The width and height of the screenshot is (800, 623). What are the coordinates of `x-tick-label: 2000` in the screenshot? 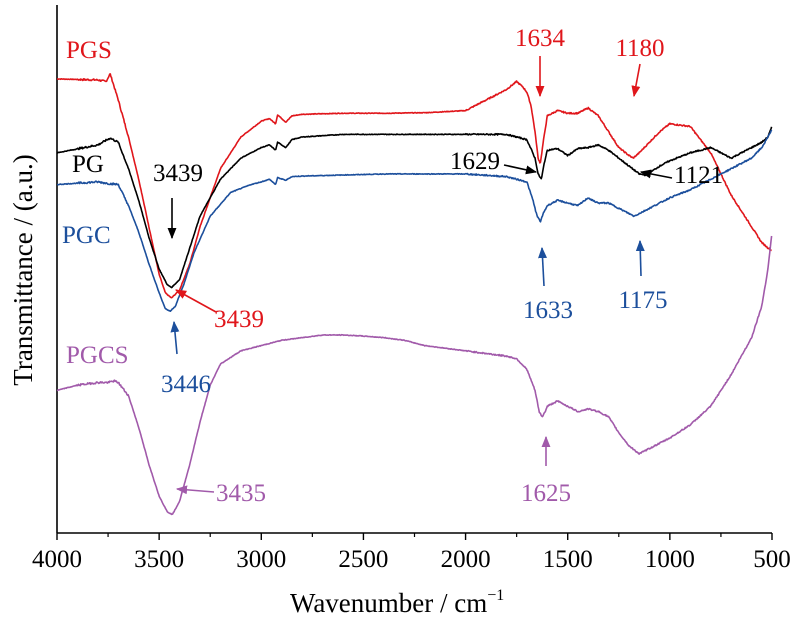 It's located at (466, 559).